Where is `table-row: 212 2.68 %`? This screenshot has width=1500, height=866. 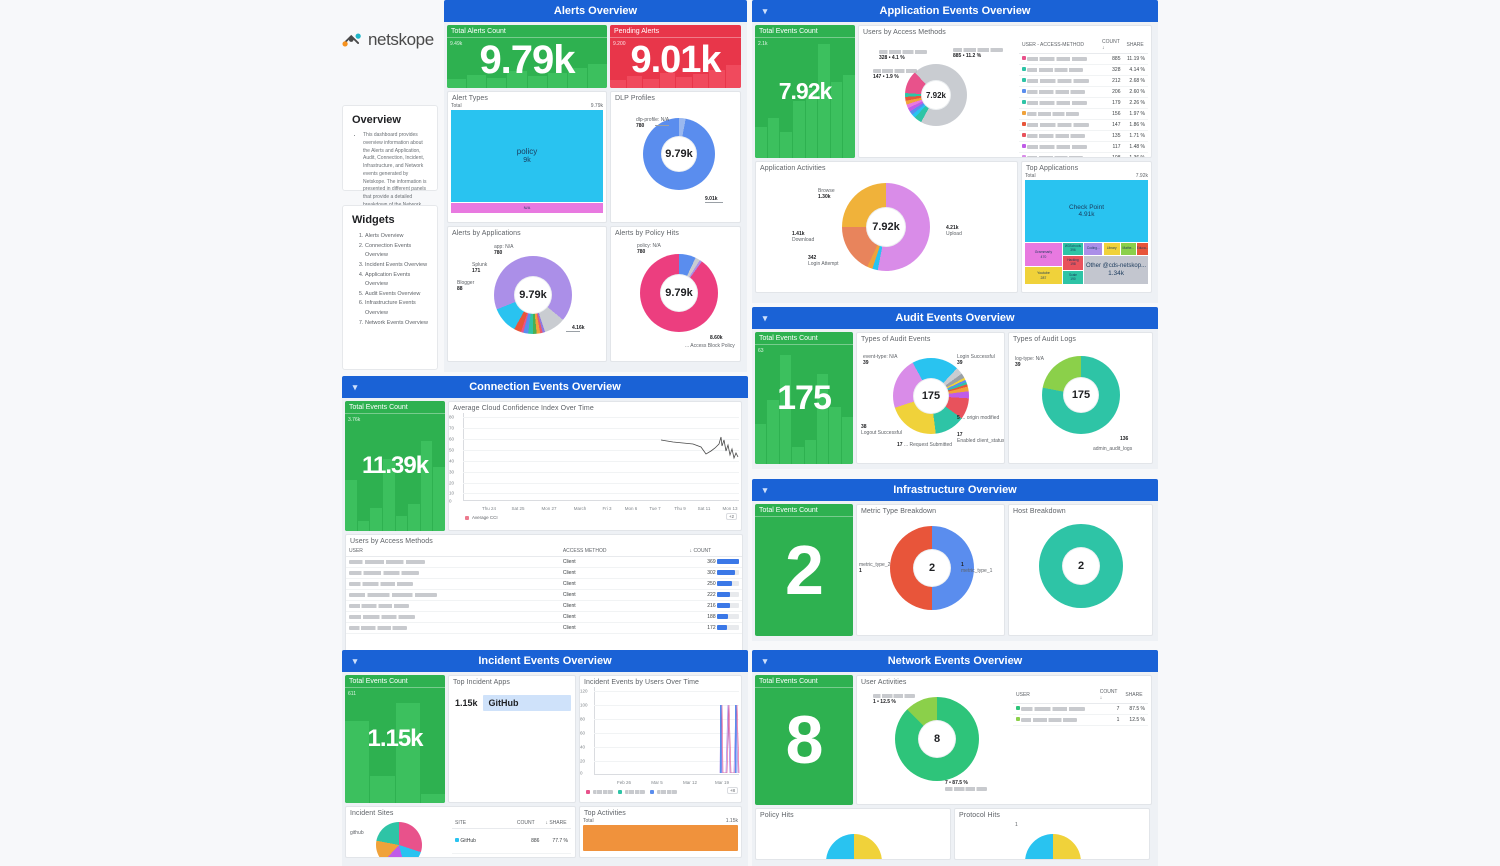
table-row: 212 2.68 % is located at coordinates (1083, 81).